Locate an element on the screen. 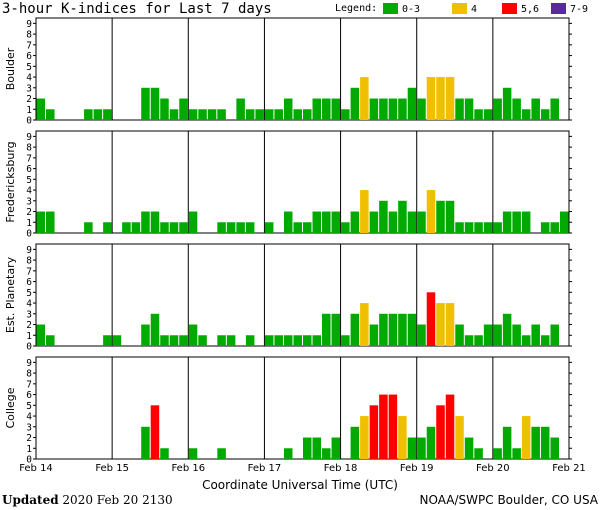 This screenshot has height=510, width=600. y-tick-label: 4 is located at coordinates (29, 78).